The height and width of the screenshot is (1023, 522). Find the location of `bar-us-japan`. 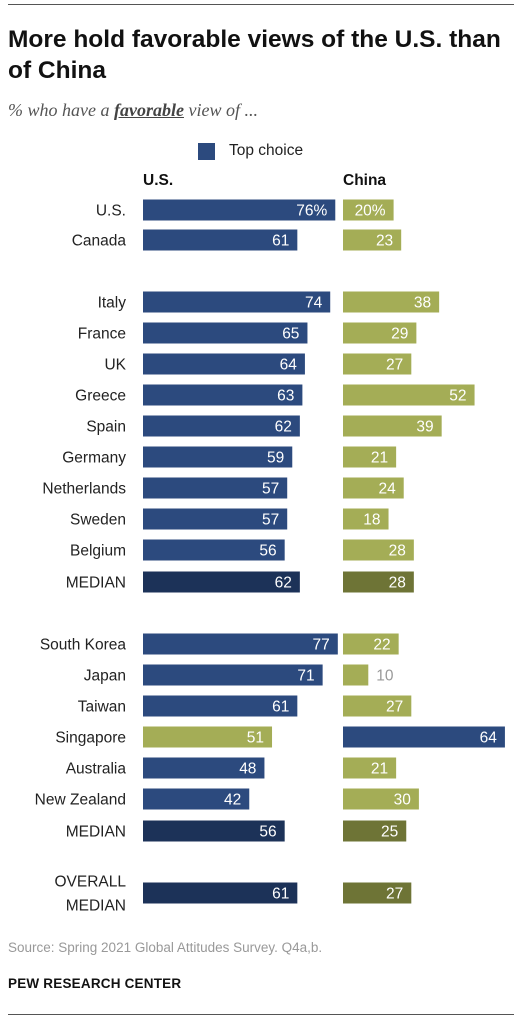

bar-us-japan is located at coordinates (233, 675).